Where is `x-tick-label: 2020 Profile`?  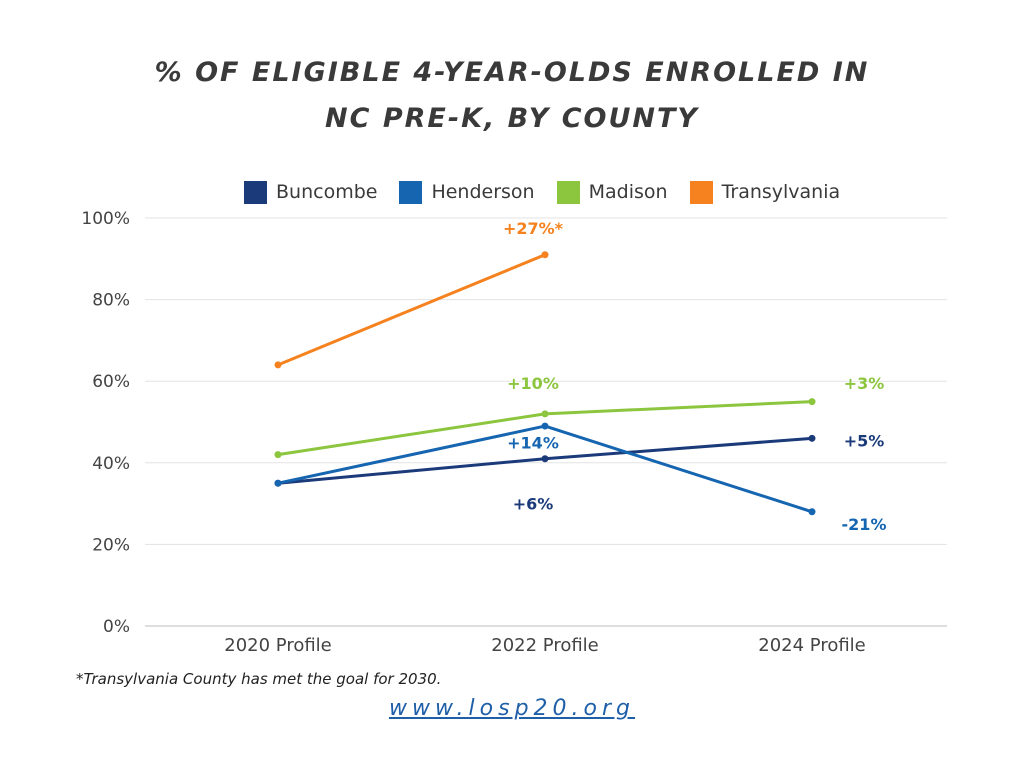 x-tick-label: 2020 Profile is located at coordinates (278, 645).